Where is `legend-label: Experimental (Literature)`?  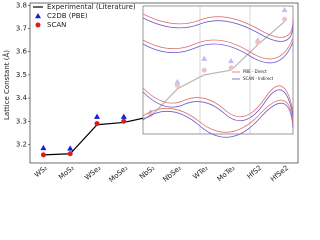 legend-label: Experimental (Literature) is located at coordinates (91, 7).